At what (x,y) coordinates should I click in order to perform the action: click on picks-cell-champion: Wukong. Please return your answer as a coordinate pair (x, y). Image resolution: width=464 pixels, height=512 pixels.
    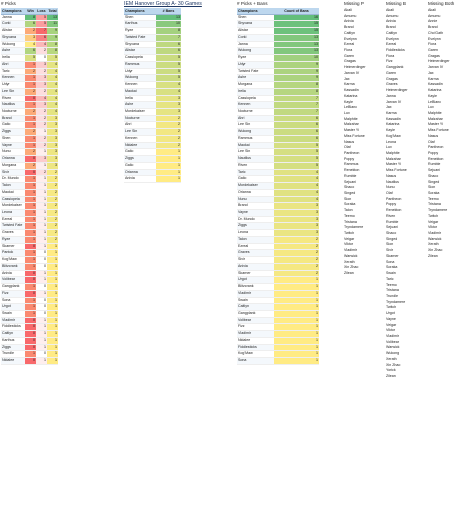
    Looking at the image, I should click on (13, 45).